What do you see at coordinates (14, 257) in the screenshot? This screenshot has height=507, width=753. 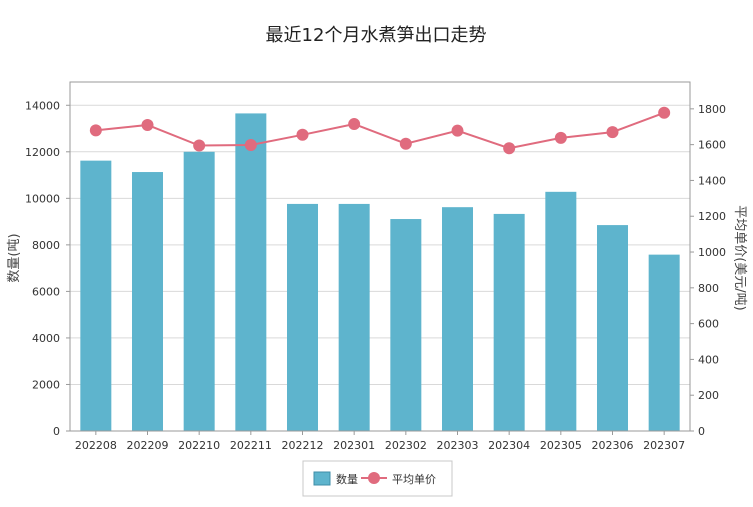 I see `left-axis-title: 数量(吨)` at bounding box center [14, 257].